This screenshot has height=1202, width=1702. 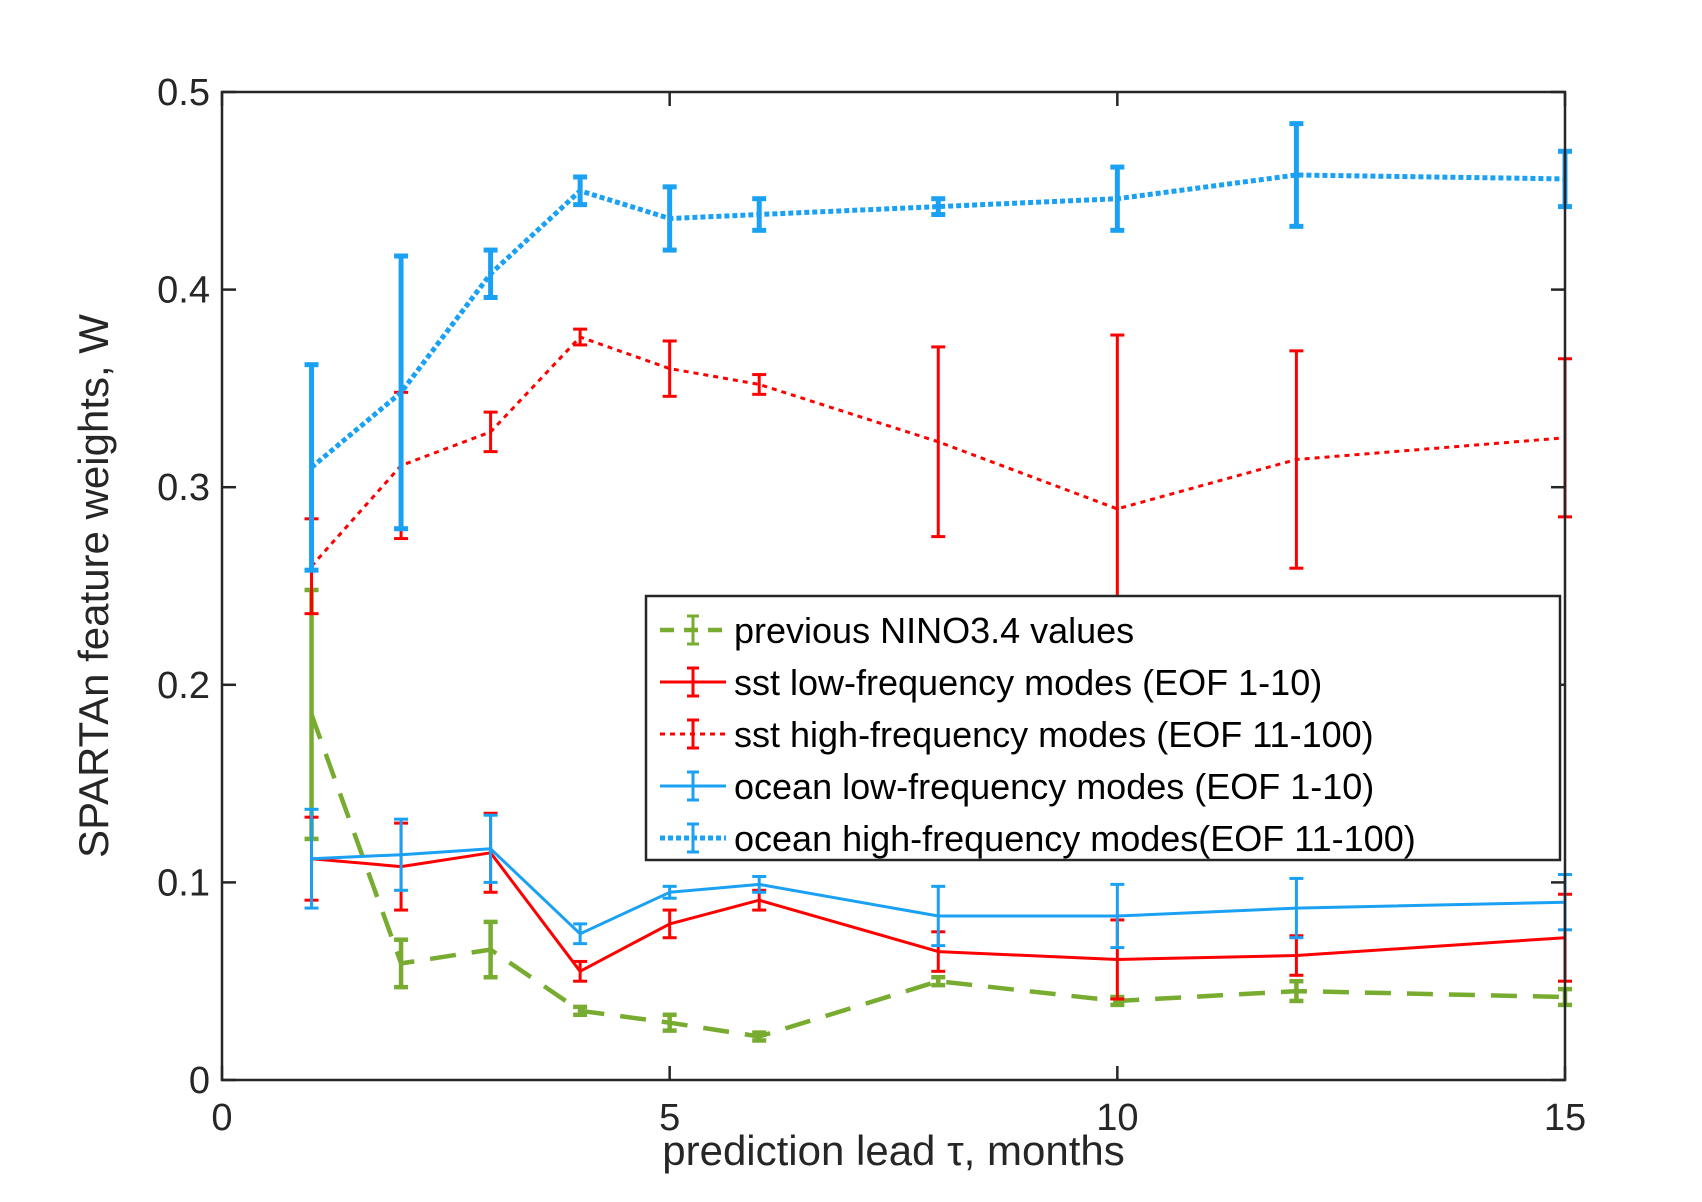 What do you see at coordinates (1054, 734) in the screenshot?
I see `legend-label: sst high-frequency modes (EOF 11-100)` at bounding box center [1054, 734].